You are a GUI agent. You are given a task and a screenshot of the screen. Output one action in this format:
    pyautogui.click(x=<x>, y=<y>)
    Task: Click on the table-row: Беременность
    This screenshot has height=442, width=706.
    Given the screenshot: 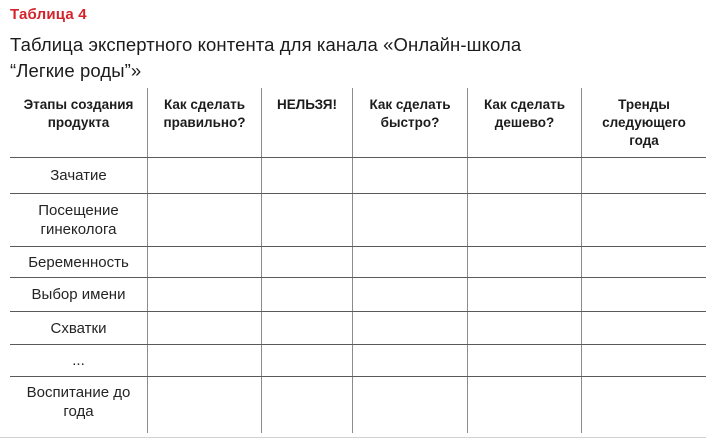 What is the action you would take?
    pyautogui.click(x=358, y=262)
    